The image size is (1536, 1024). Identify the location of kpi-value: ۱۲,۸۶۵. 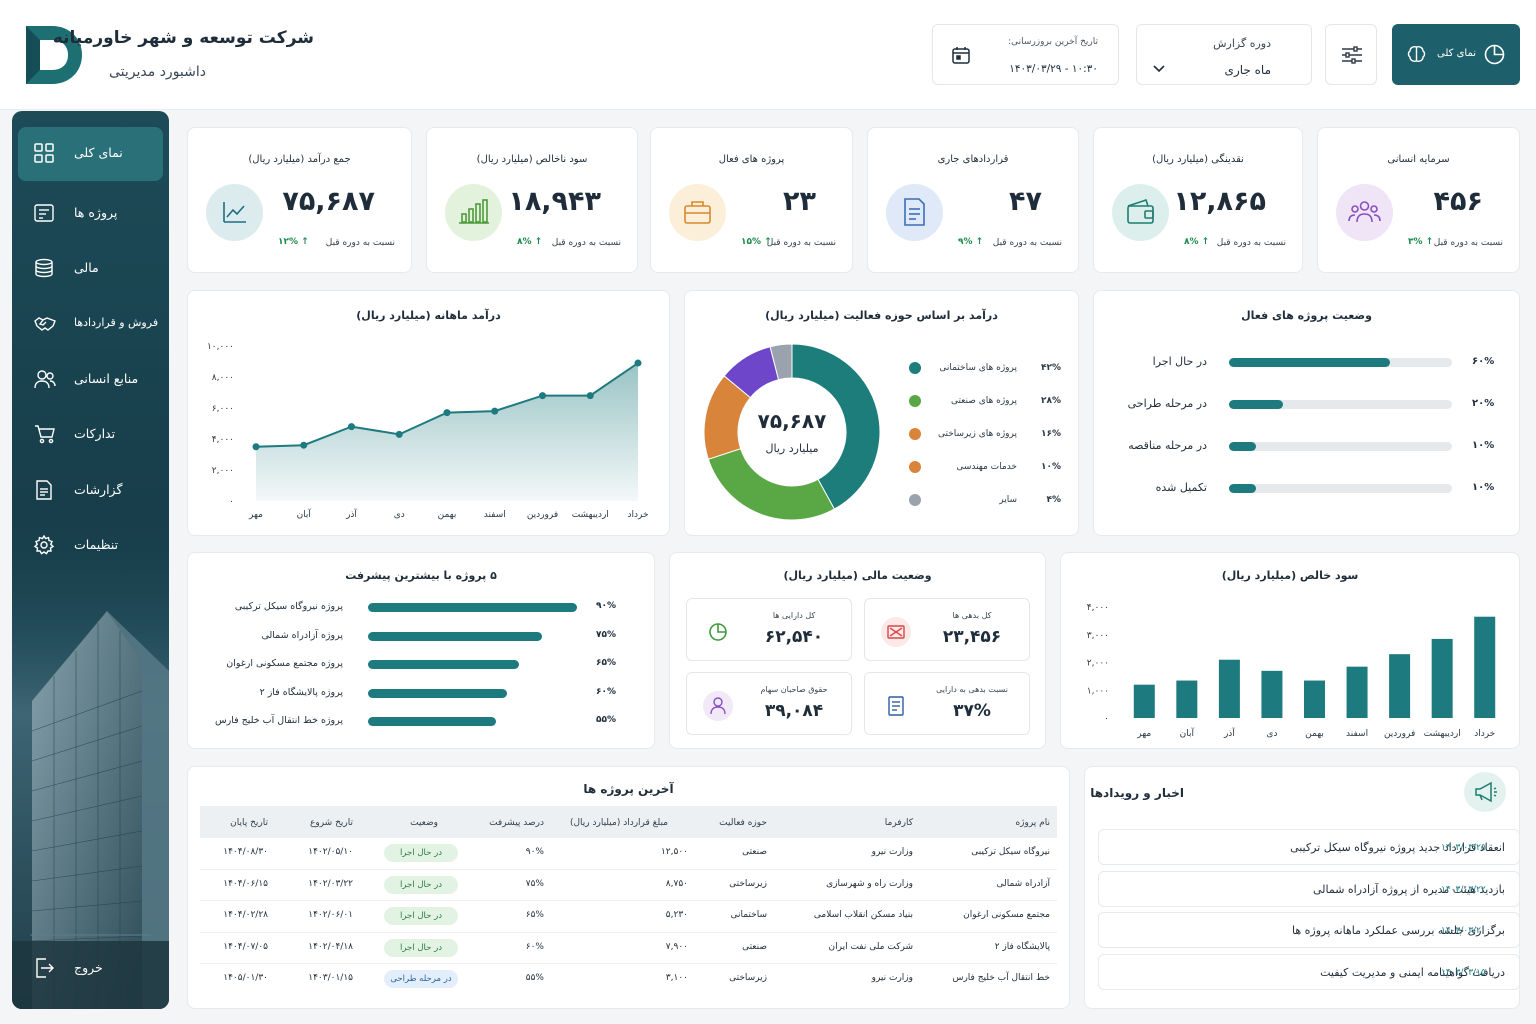
(1219, 201).